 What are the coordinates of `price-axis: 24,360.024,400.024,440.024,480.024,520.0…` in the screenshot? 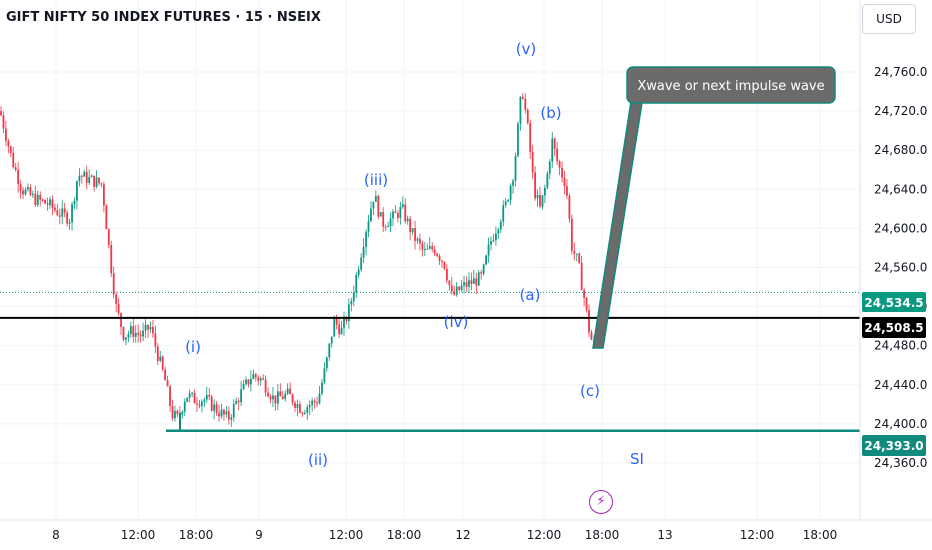 It's located at (900, 267).